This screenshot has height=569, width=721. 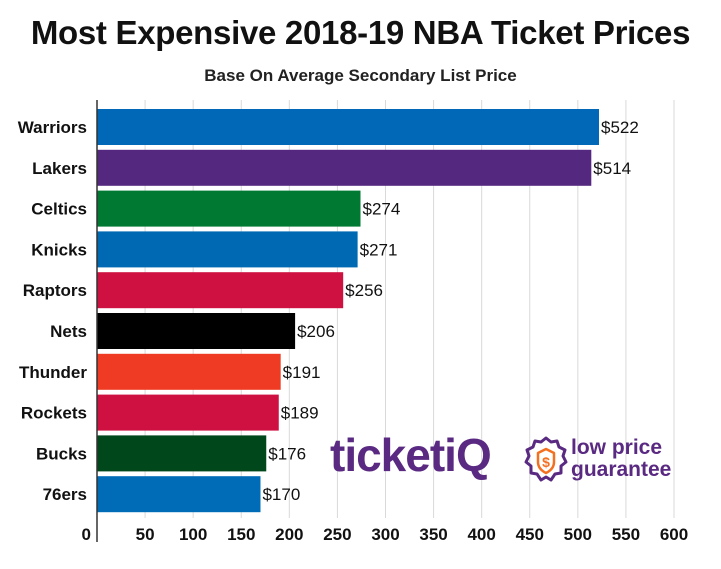 What do you see at coordinates (193, 534) in the screenshot?
I see `x-tick-label: 100` at bounding box center [193, 534].